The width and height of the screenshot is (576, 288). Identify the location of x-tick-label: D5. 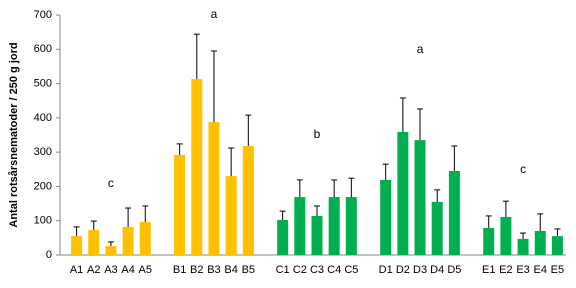
(454, 270).